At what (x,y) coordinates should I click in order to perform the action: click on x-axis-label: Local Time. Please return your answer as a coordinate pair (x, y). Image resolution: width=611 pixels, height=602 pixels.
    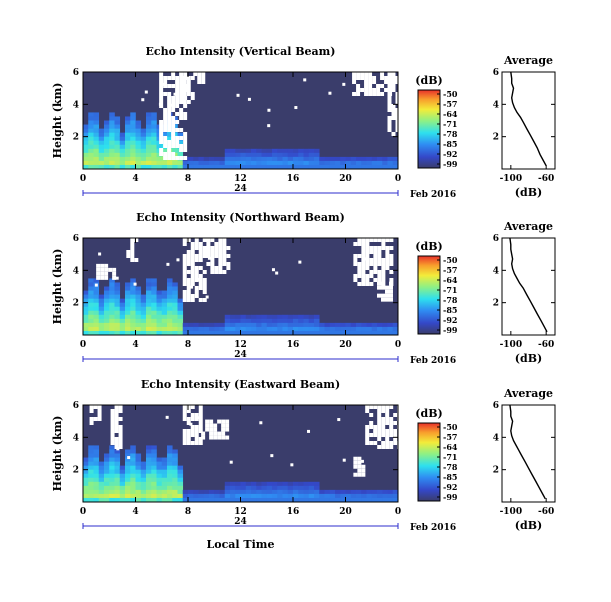
    Looking at the image, I should click on (241, 544).